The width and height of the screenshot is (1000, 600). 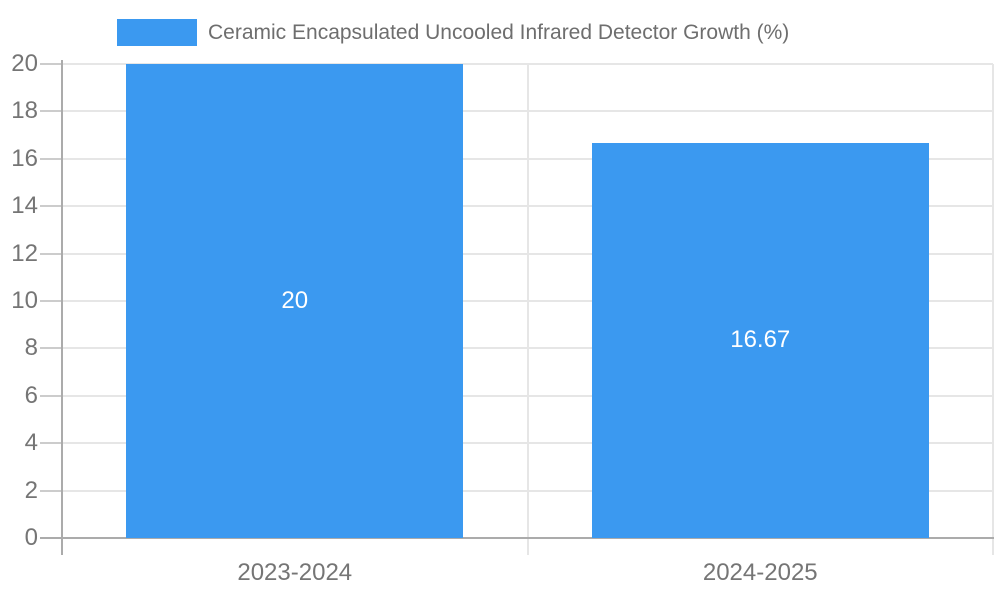 I want to click on bar-value-label: 16.67, so click(x=760, y=340).